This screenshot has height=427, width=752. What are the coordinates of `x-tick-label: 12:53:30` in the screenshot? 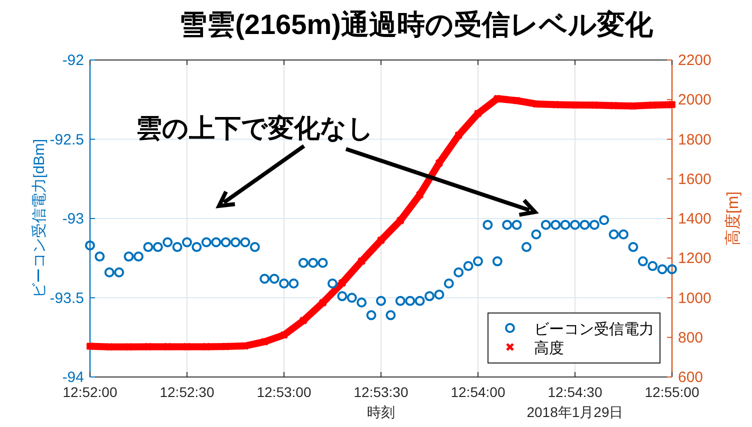 It's located at (381, 392).